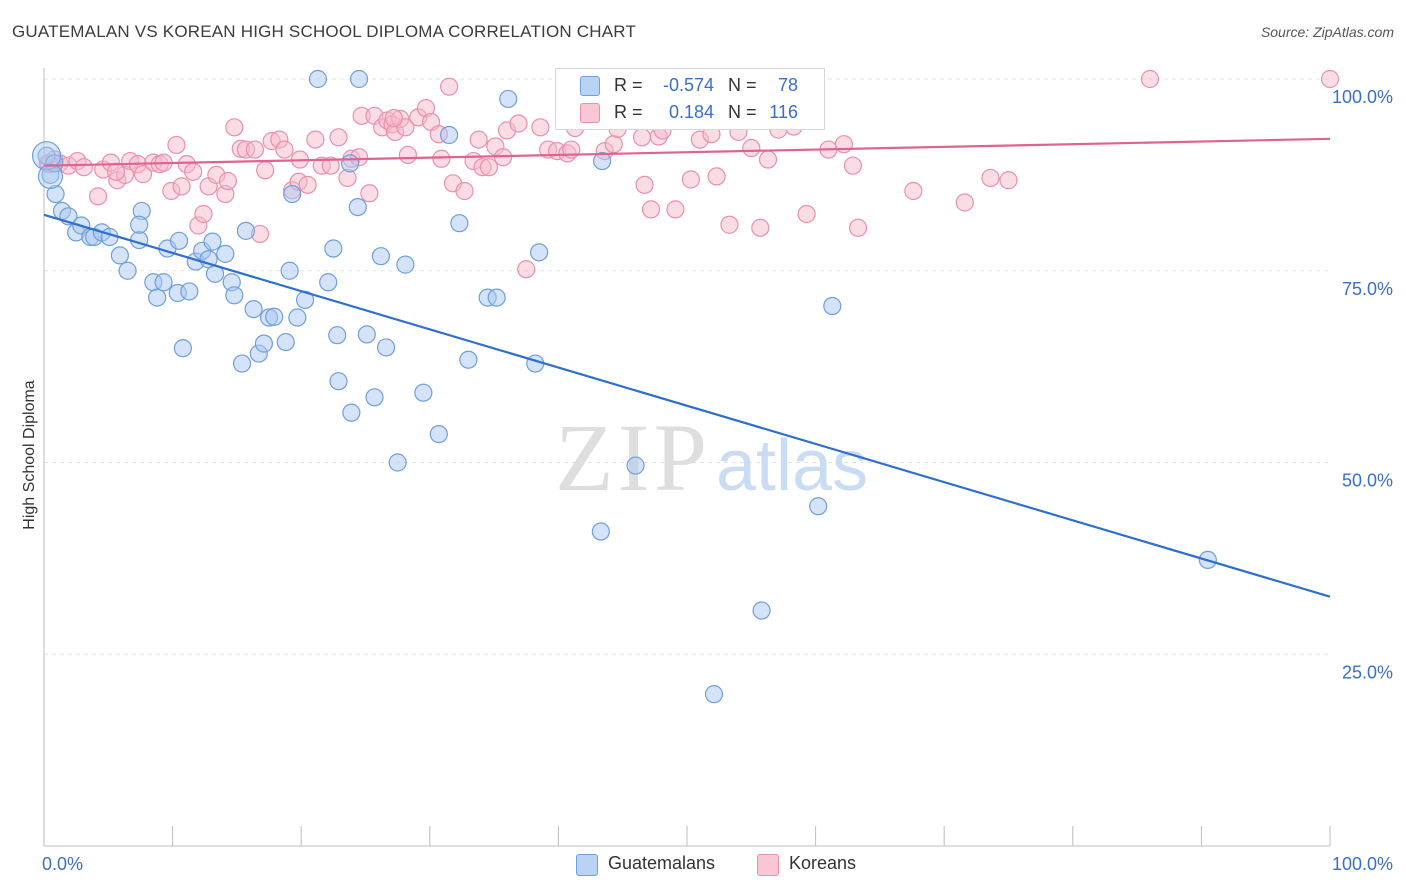  Describe the element at coordinates (711, 457) in the screenshot. I see `watermark: ZIP atlas` at that location.